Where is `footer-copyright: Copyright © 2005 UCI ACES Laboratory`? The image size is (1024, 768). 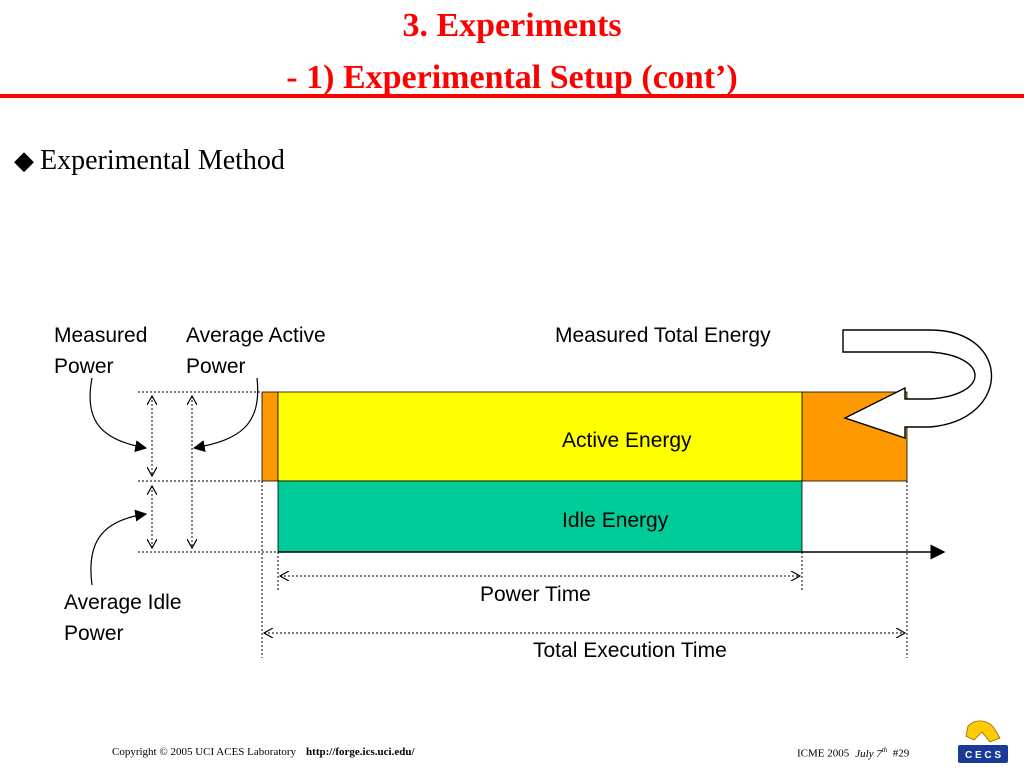
footer-copyright: Copyright © 2005 UCI ACES Laboratory is located at coordinates (204, 752).